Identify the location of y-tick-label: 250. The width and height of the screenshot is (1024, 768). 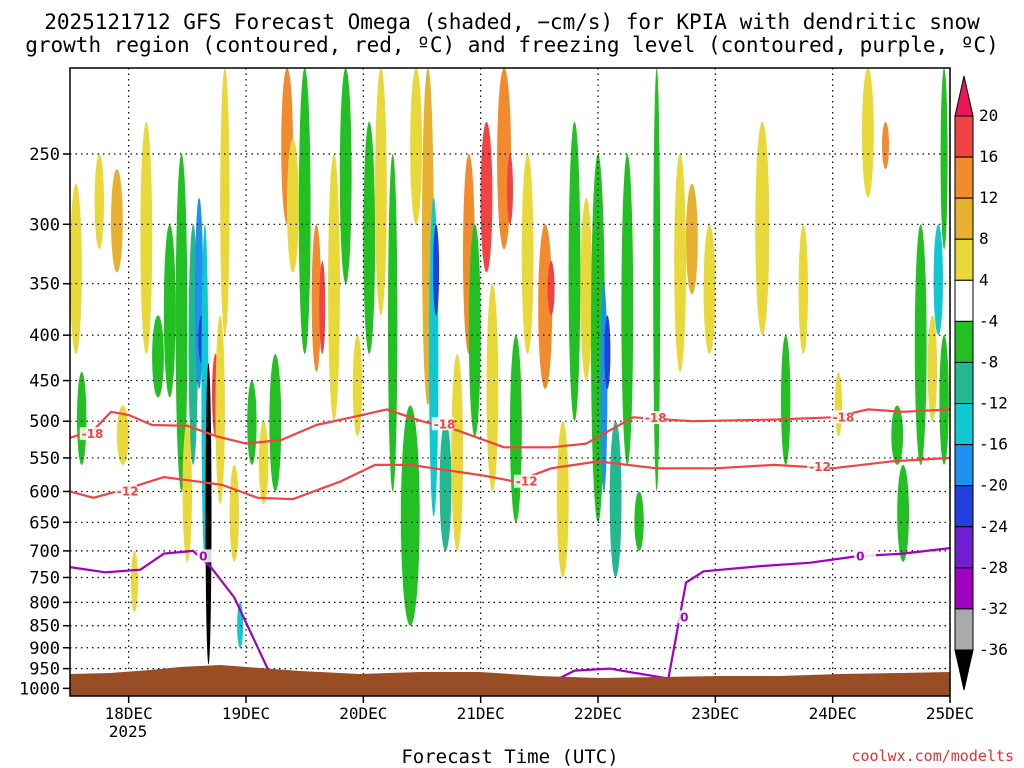
(44, 155).